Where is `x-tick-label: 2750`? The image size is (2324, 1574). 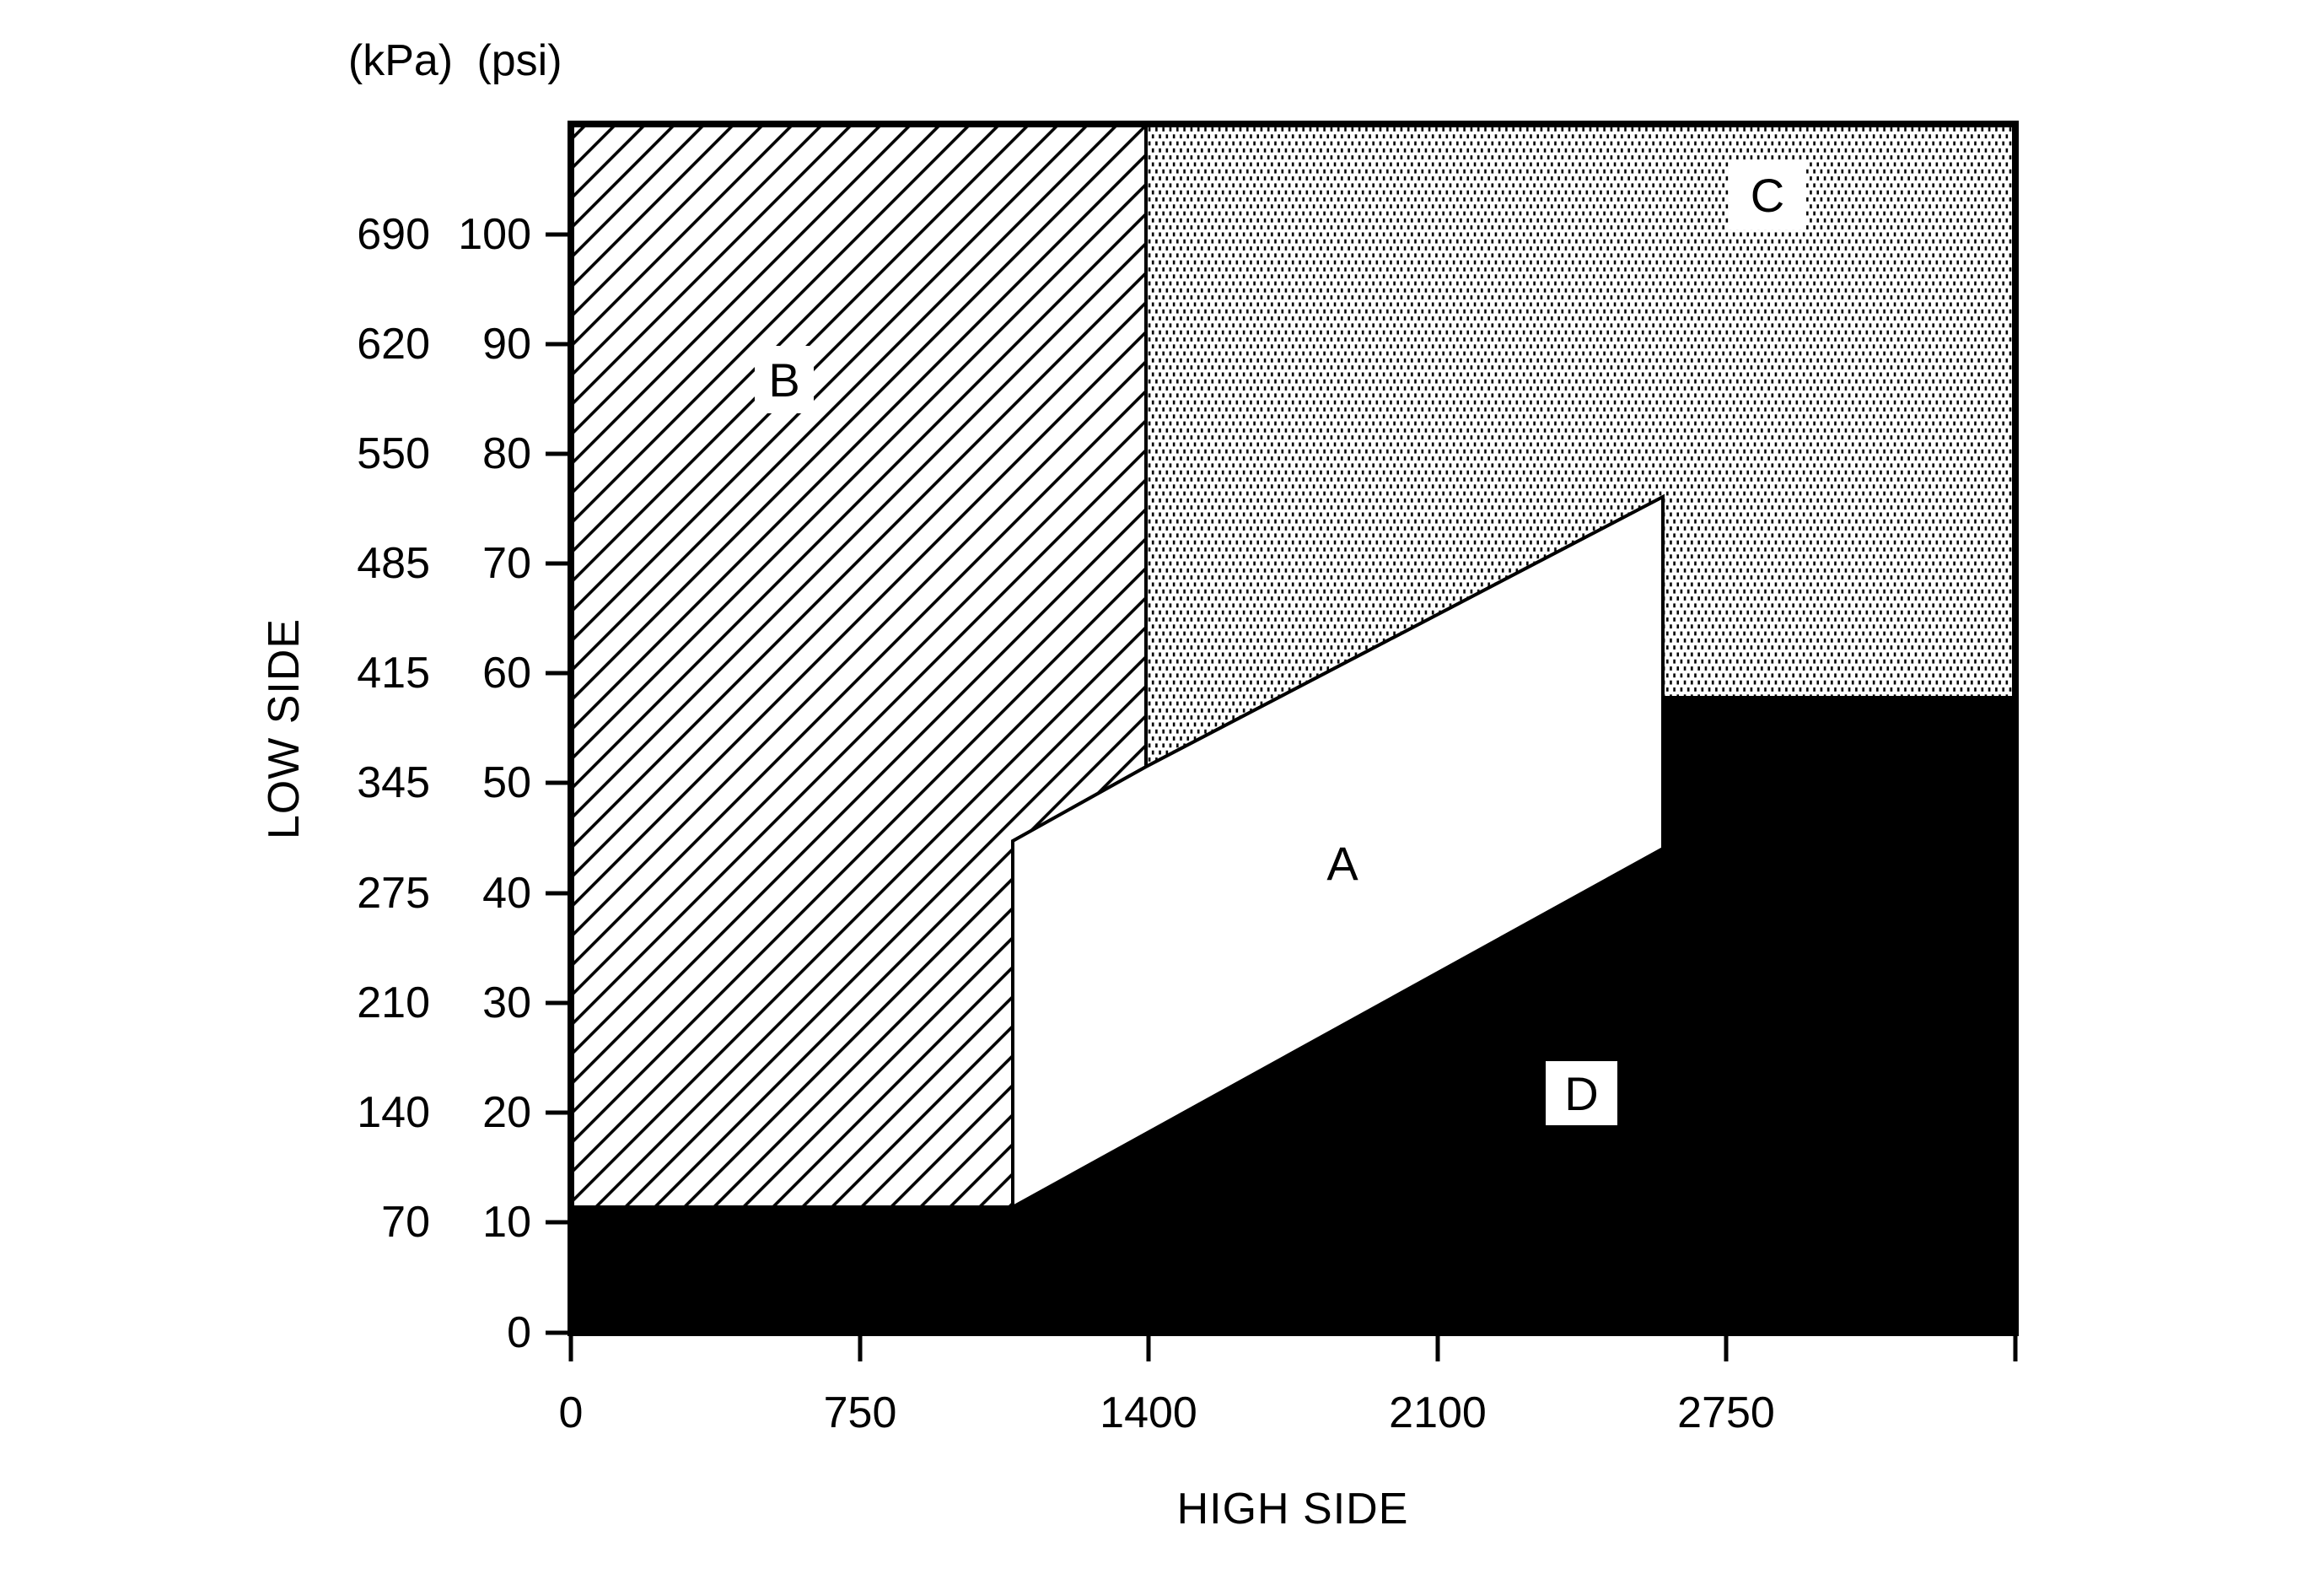
x-tick-label: 2750 is located at coordinates (1726, 1412).